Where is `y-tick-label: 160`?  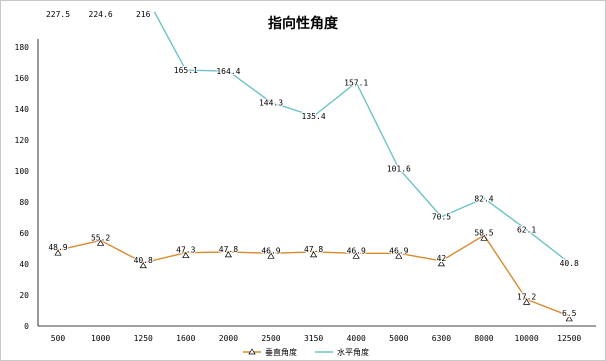
y-tick-label: 160 is located at coordinates (22, 78).